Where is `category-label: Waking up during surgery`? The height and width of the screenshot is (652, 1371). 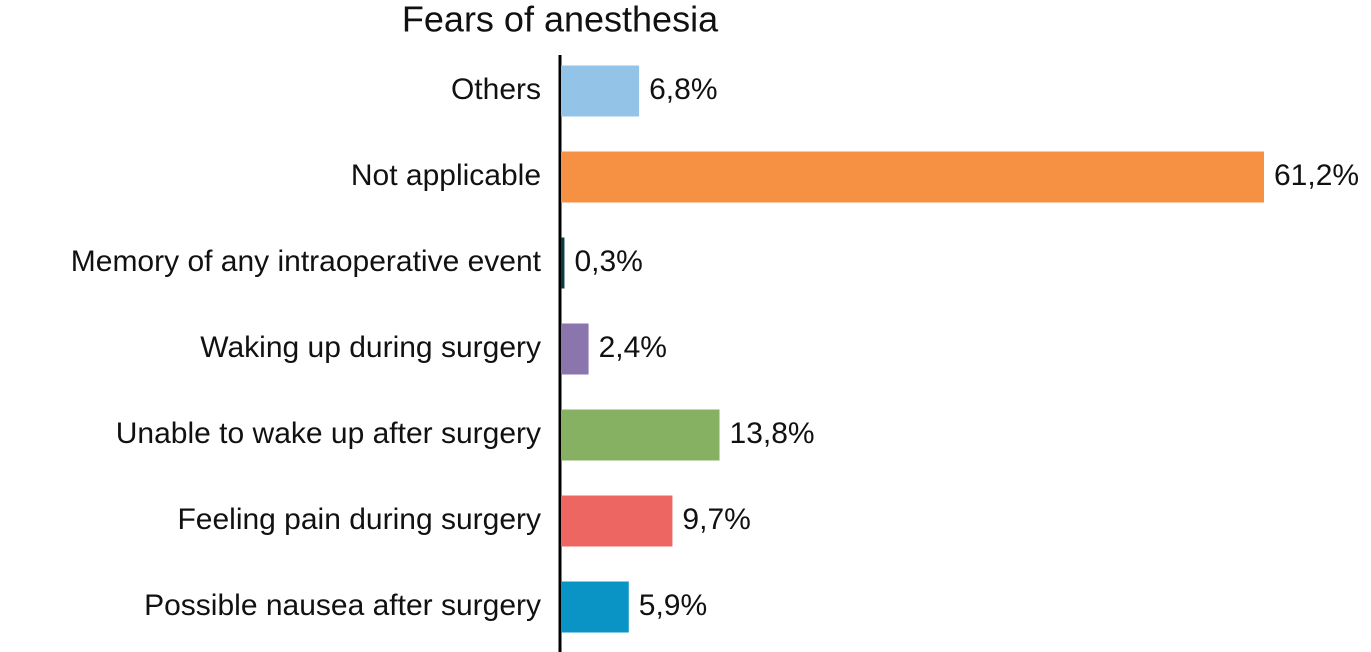
category-label: Waking up during surgery is located at coordinates (370, 347).